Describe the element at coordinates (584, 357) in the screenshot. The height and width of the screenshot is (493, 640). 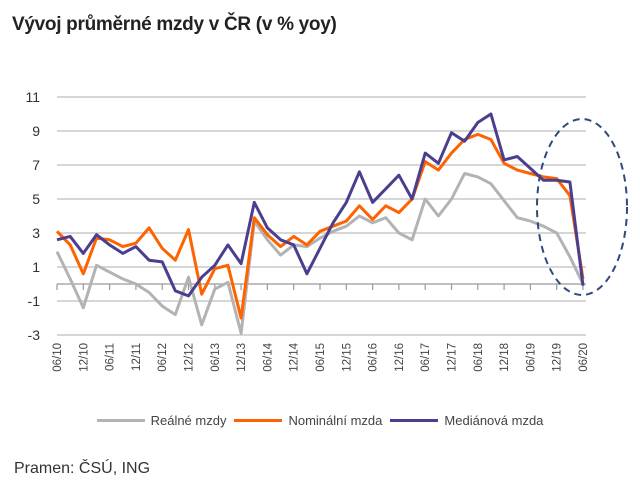
I see `x-tick-label: 06/20` at that location.